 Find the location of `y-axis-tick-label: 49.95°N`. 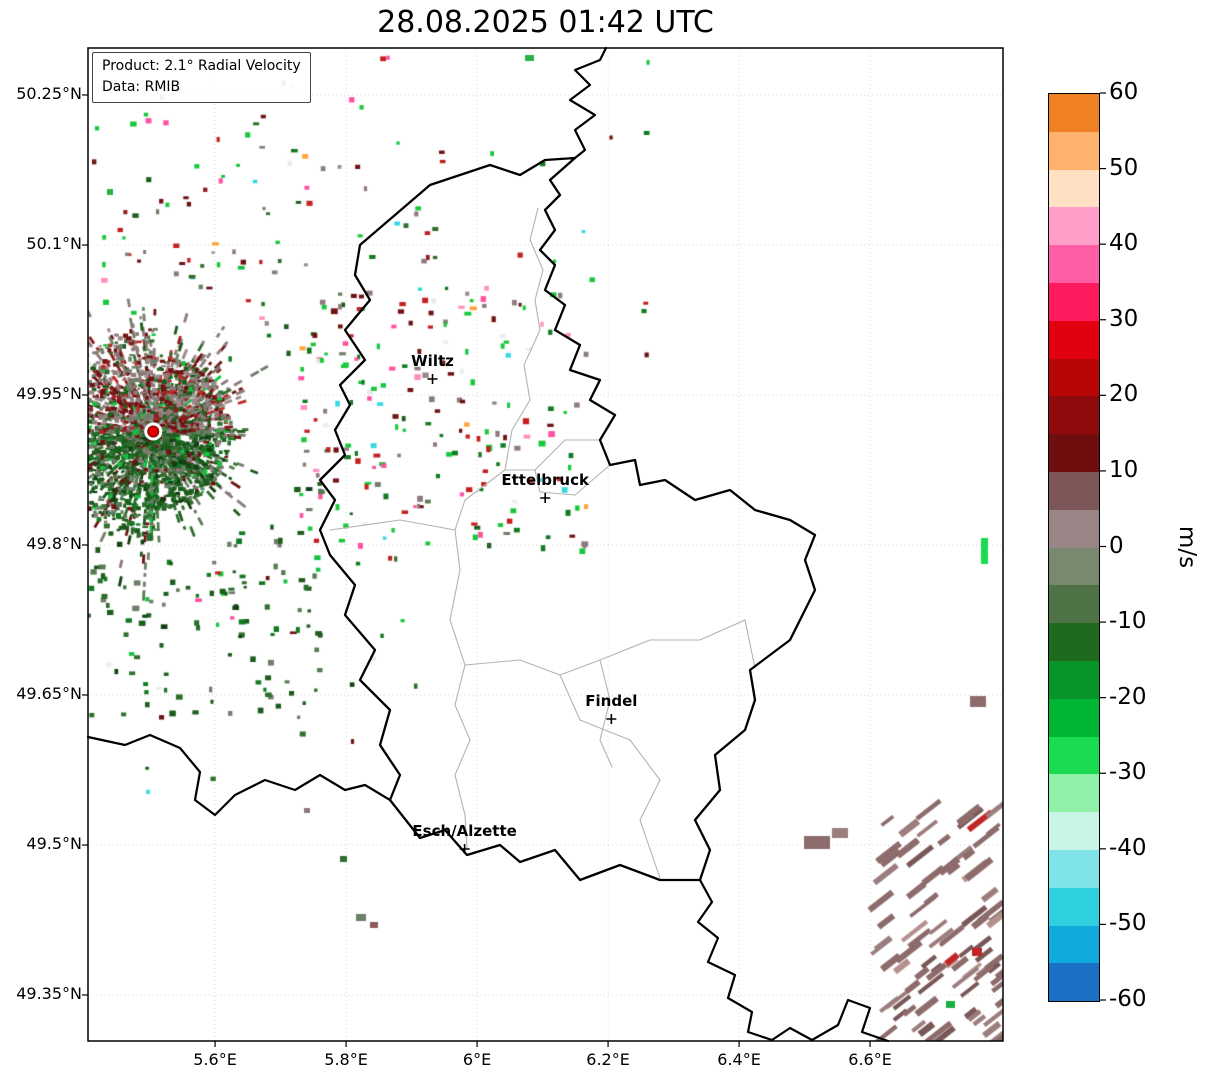

y-axis-tick-label: 49.95°N is located at coordinates (49, 393).